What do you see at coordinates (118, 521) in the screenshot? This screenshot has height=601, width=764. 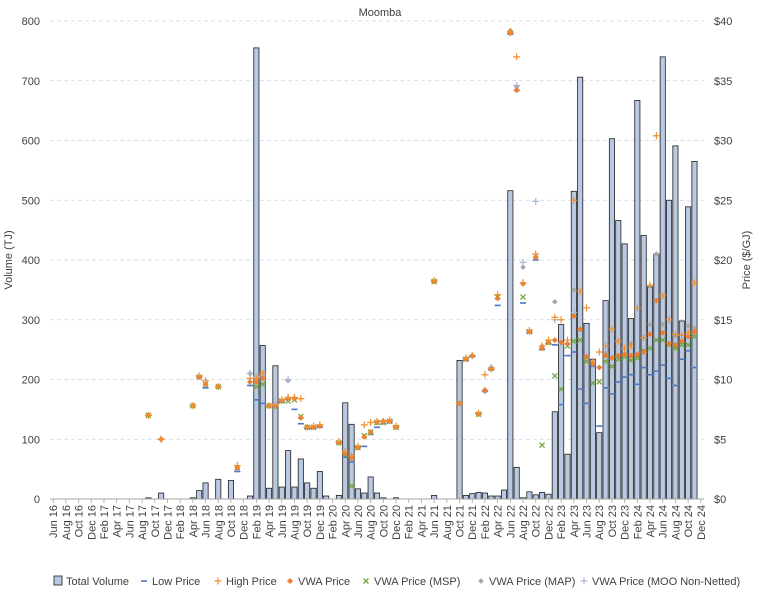 I see `x-tick-label: Apr 17` at bounding box center [118, 521].